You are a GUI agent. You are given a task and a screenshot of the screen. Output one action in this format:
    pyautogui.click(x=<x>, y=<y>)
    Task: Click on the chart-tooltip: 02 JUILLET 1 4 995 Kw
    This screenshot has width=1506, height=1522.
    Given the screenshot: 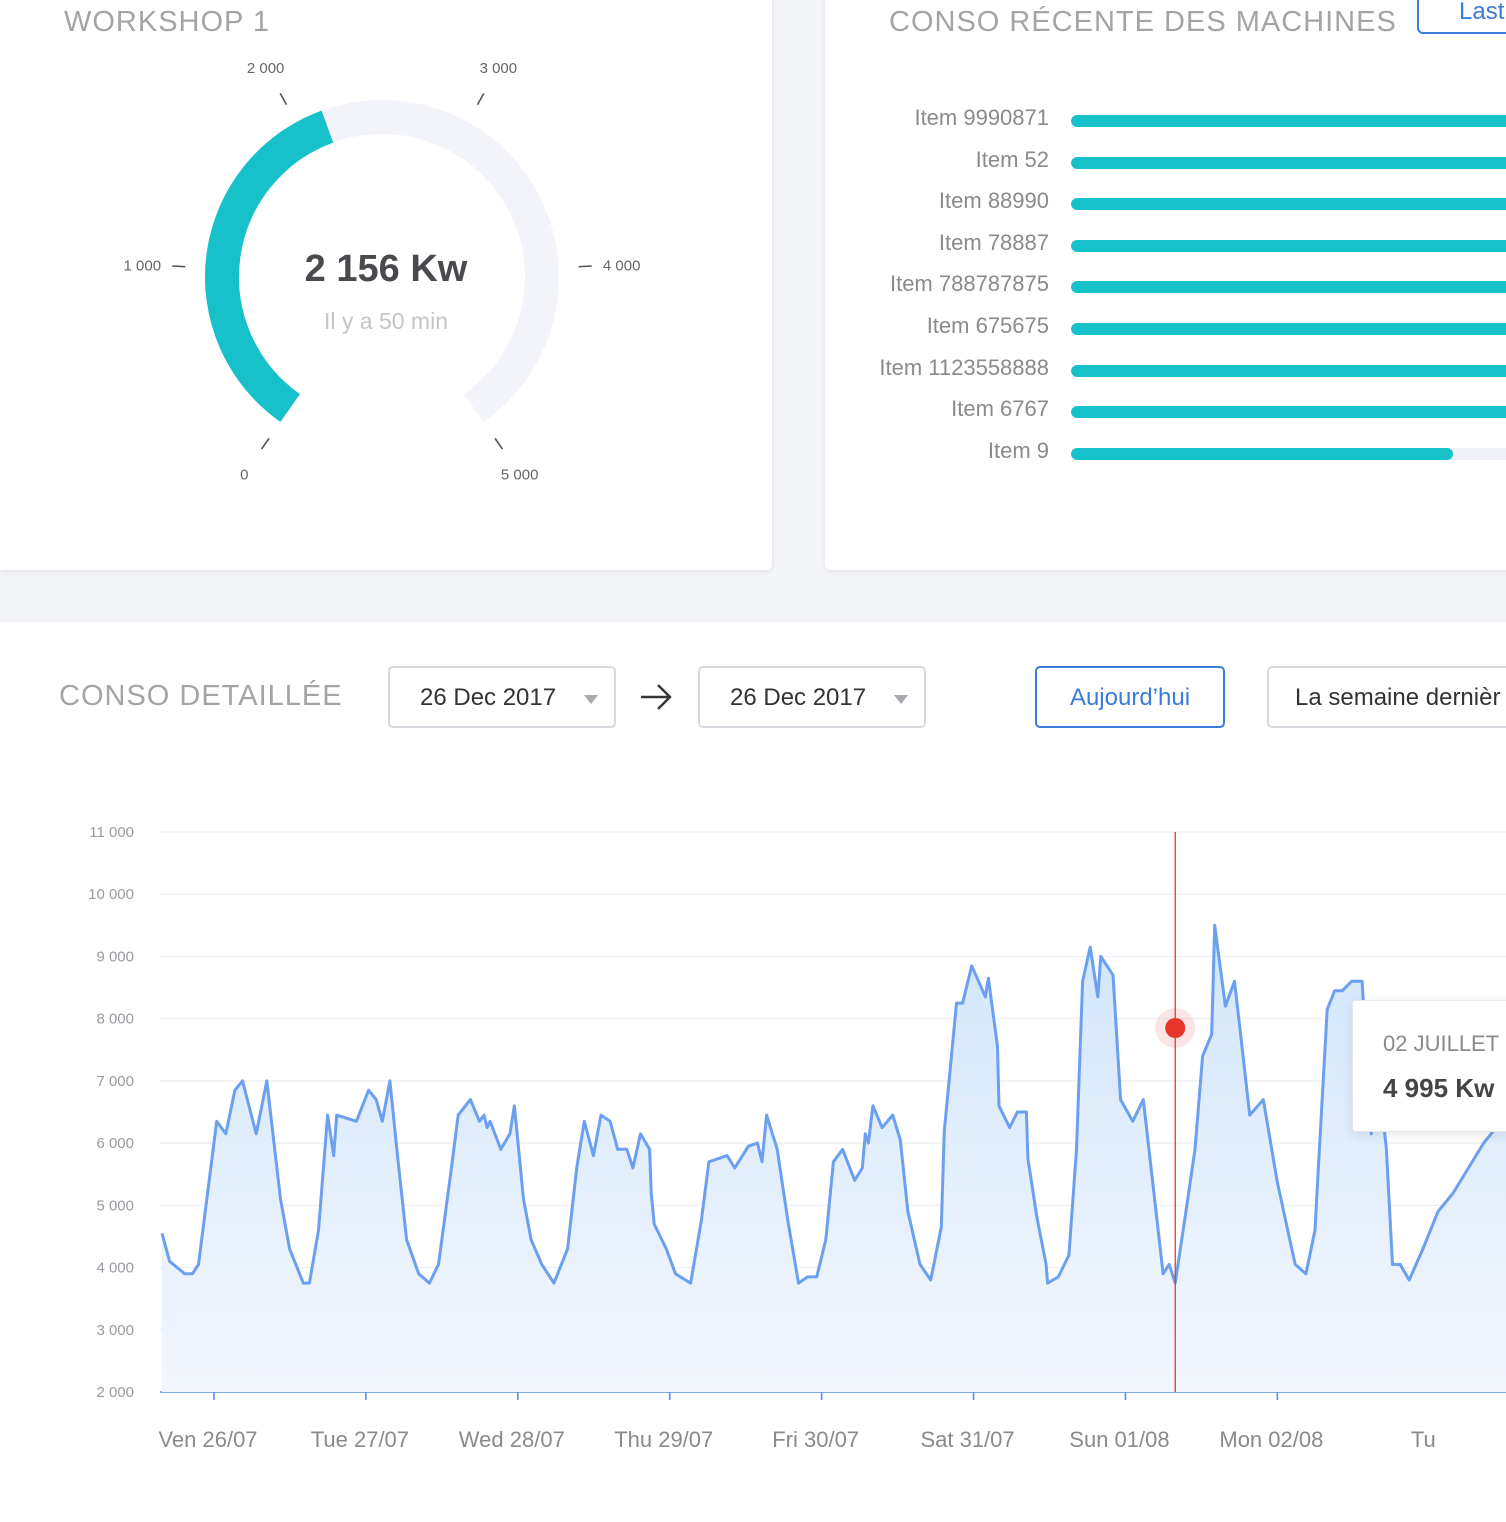 What is the action you would take?
    pyautogui.click(x=1429, y=1066)
    